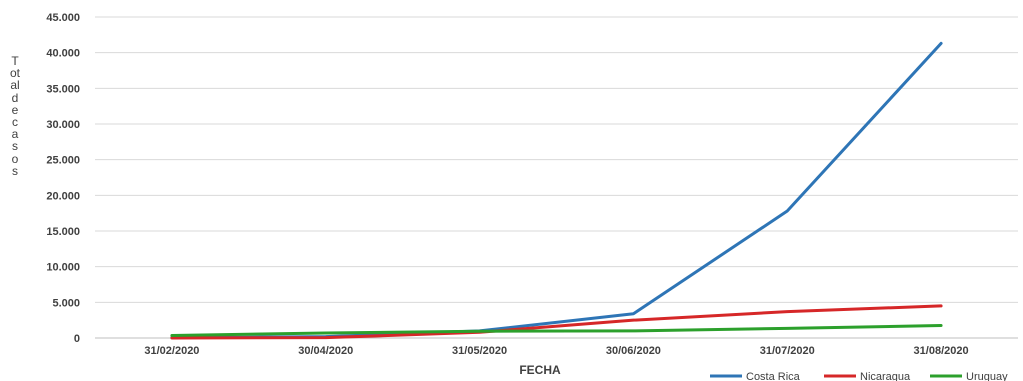  What do you see at coordinates (787, 351) in the screenshot?
I see `x-tick-label: 31/07/2020` at bounding box center [787, 351].